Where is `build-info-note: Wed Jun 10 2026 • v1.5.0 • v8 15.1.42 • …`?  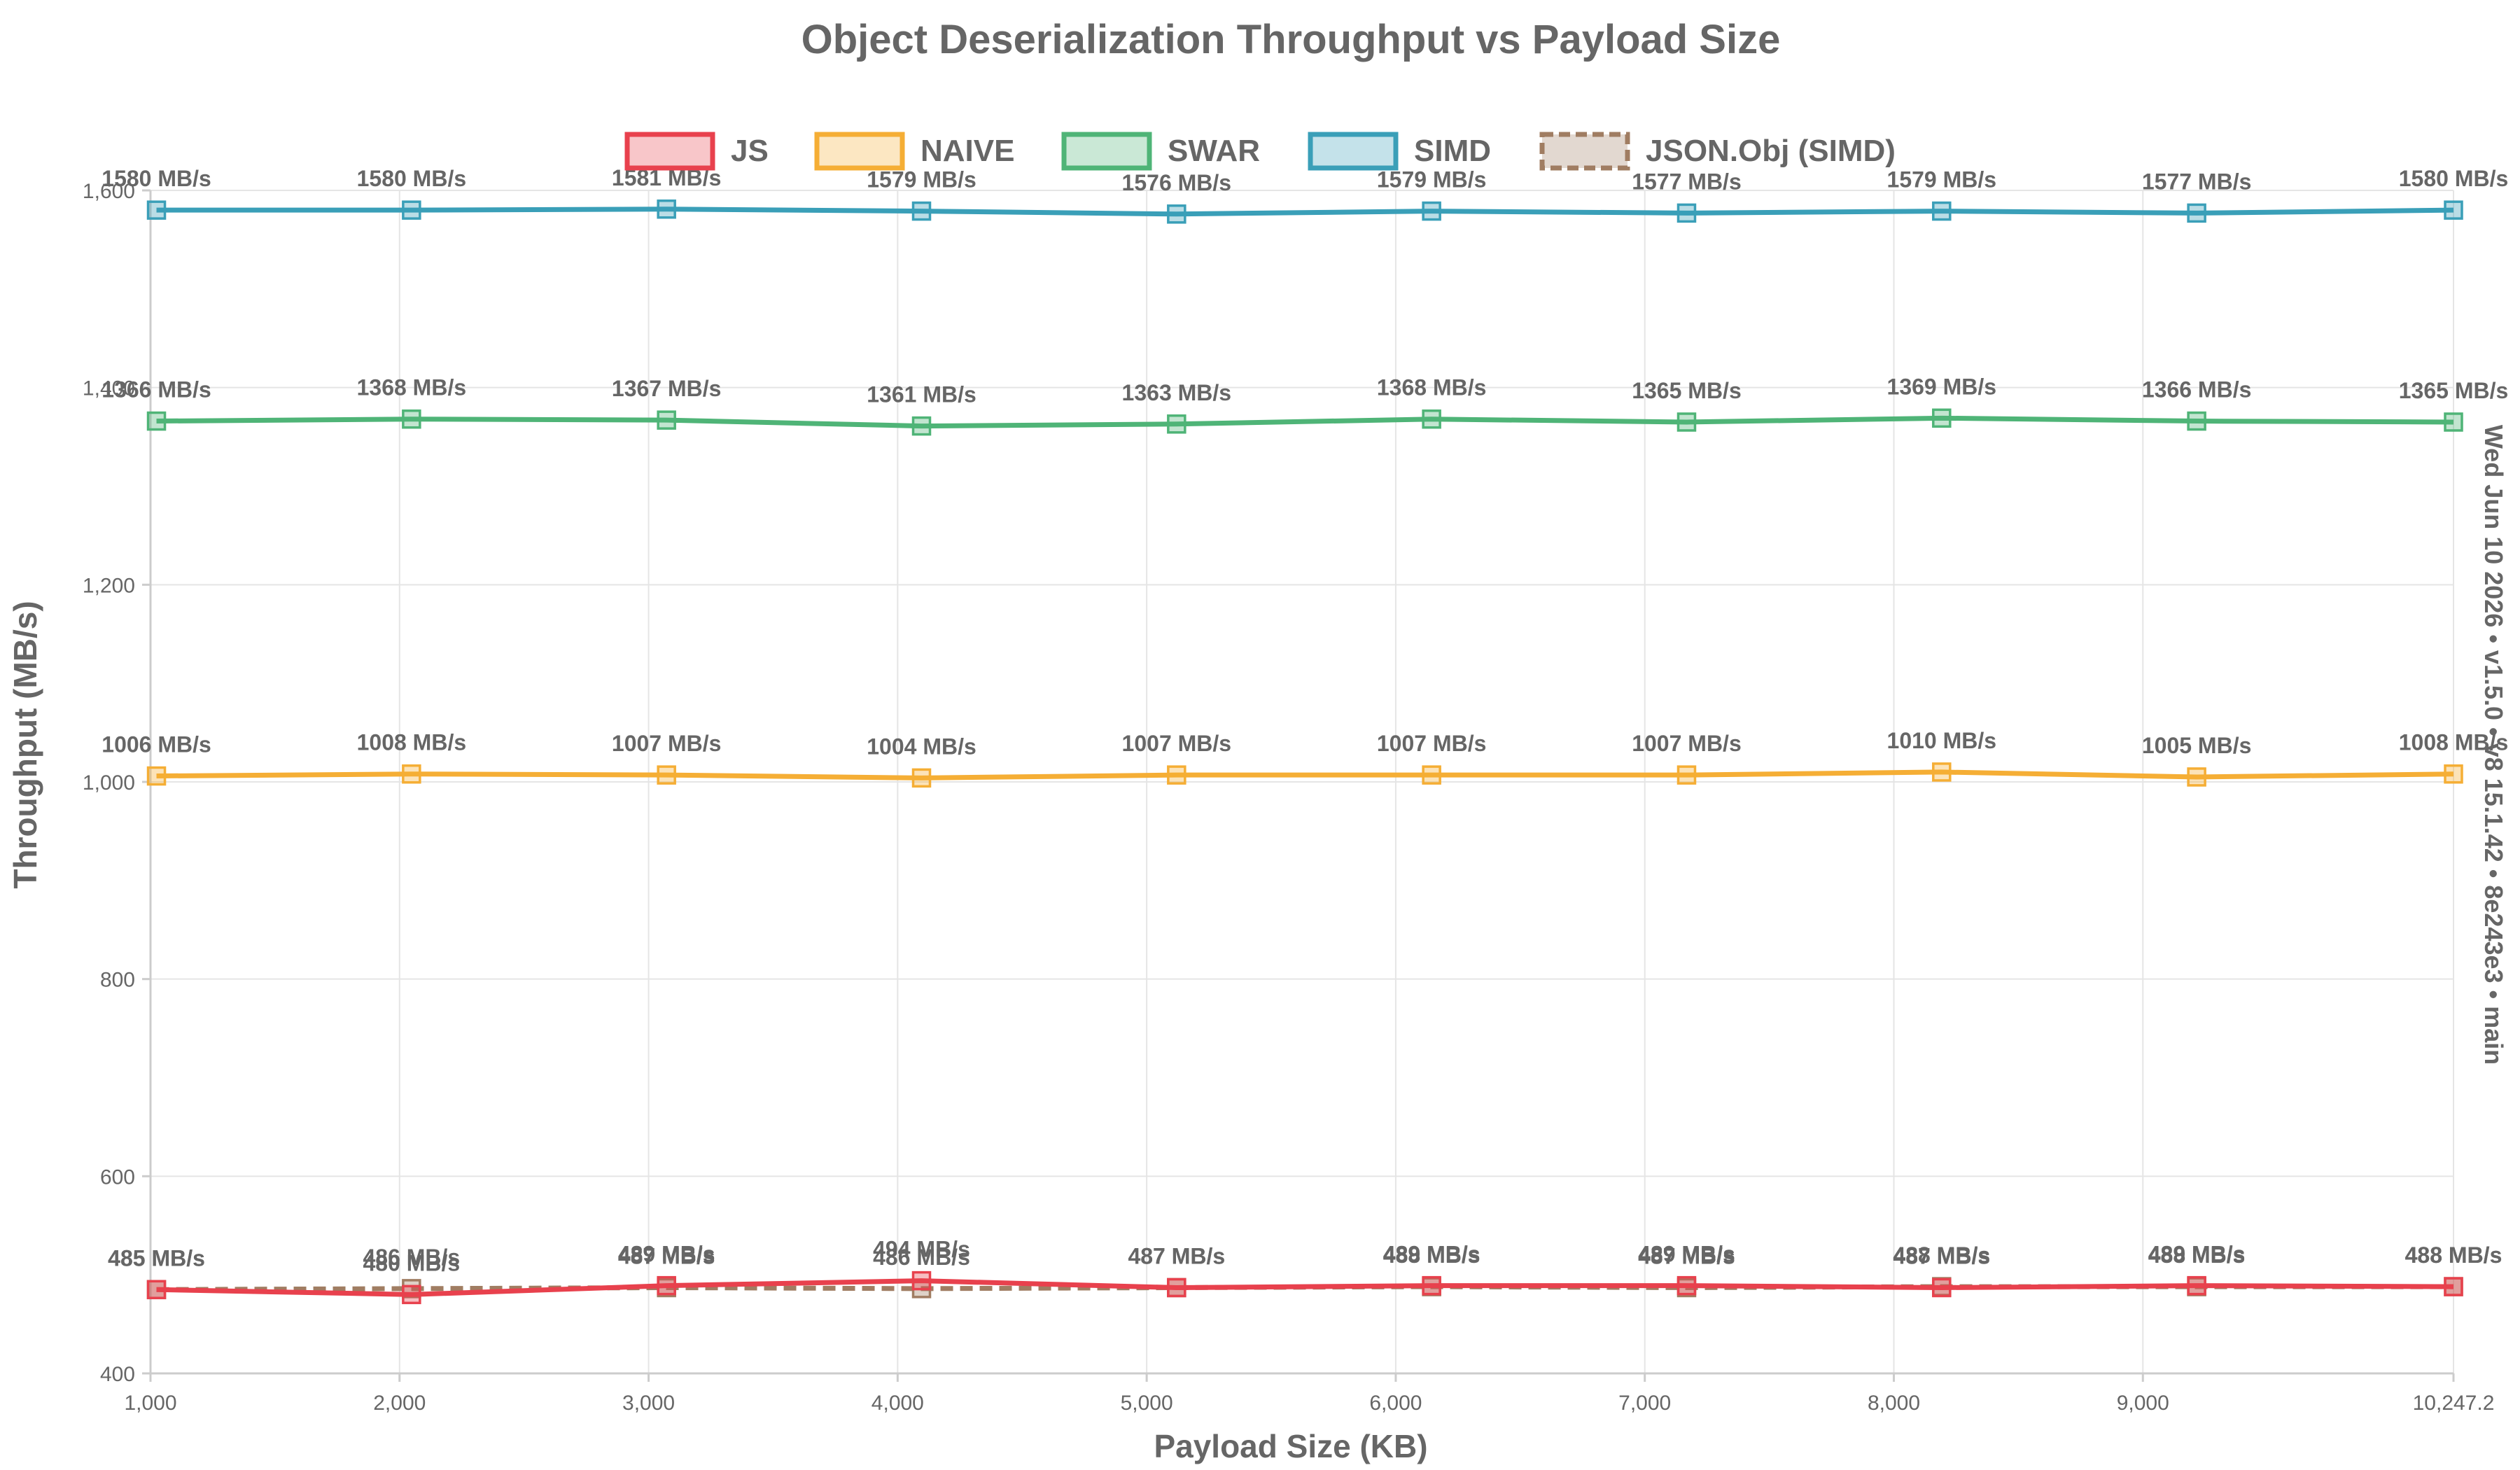 build-info-note: Wed Jun 10 2026 • v1.5.0 • v8 15.1.42 • … is located at coordinates (2493, 745).